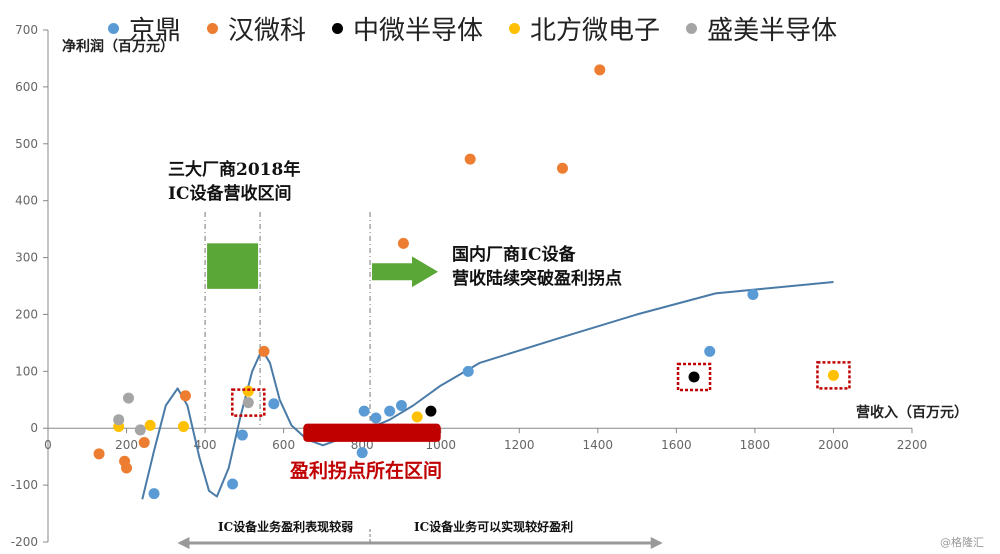 The height and width of the screenshot is (554, 1000). What do you see at coordinates (267, 31) in the screenshot?
I see `legend-label: 汉微科` at bounding box center [267, 31].